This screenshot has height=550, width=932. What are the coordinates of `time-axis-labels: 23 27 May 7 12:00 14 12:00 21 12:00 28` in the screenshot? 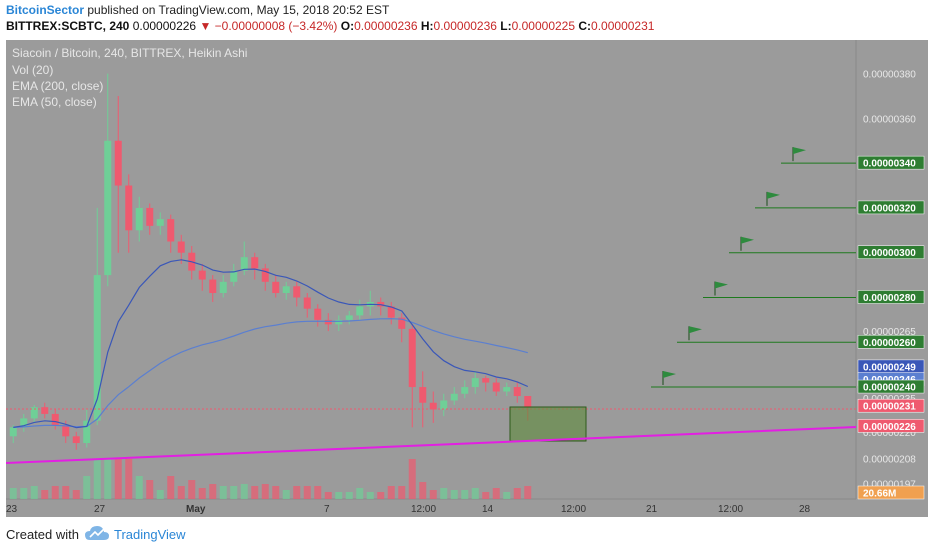 It's located at (408, 509).